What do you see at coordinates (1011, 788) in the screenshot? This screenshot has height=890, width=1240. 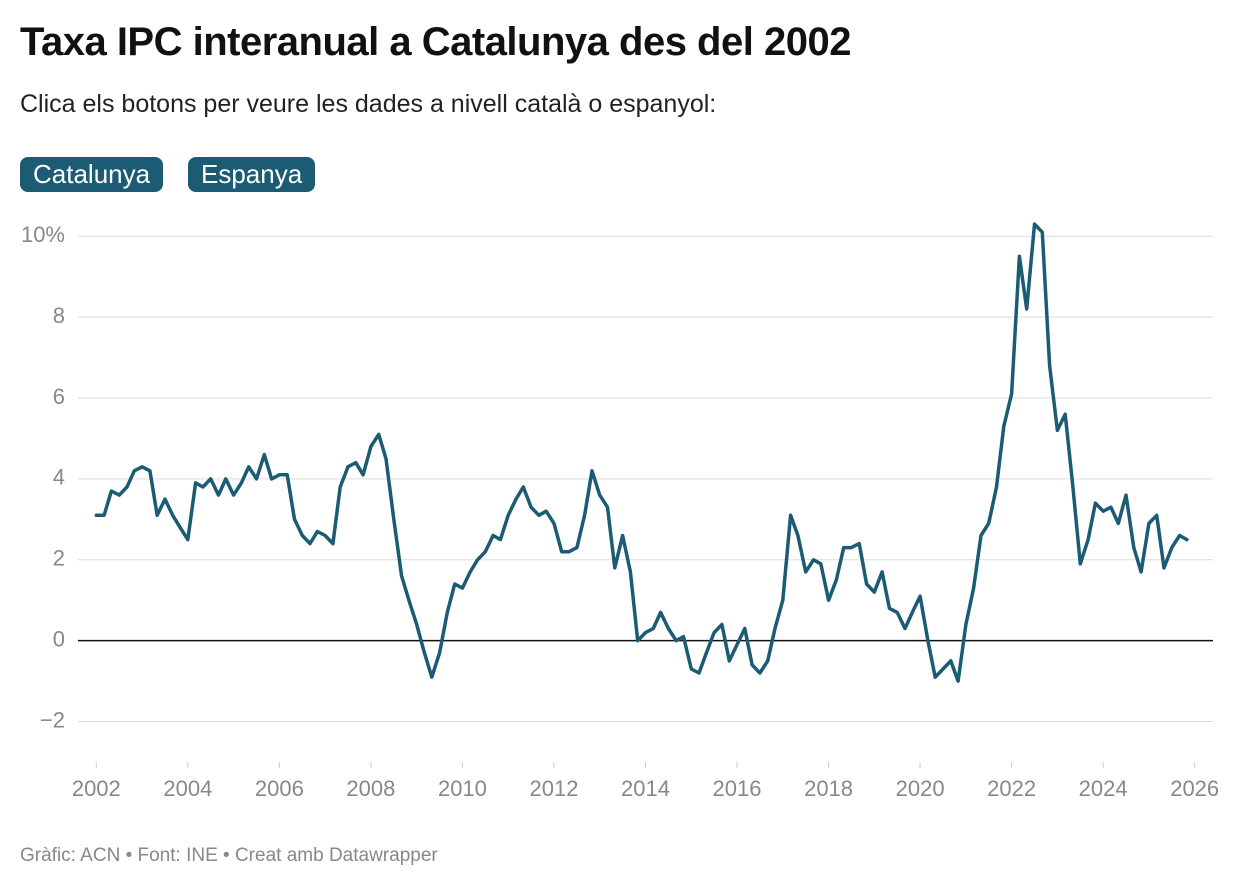 I see `x-tick-label: 2022` at bounding box center [1011, 788].